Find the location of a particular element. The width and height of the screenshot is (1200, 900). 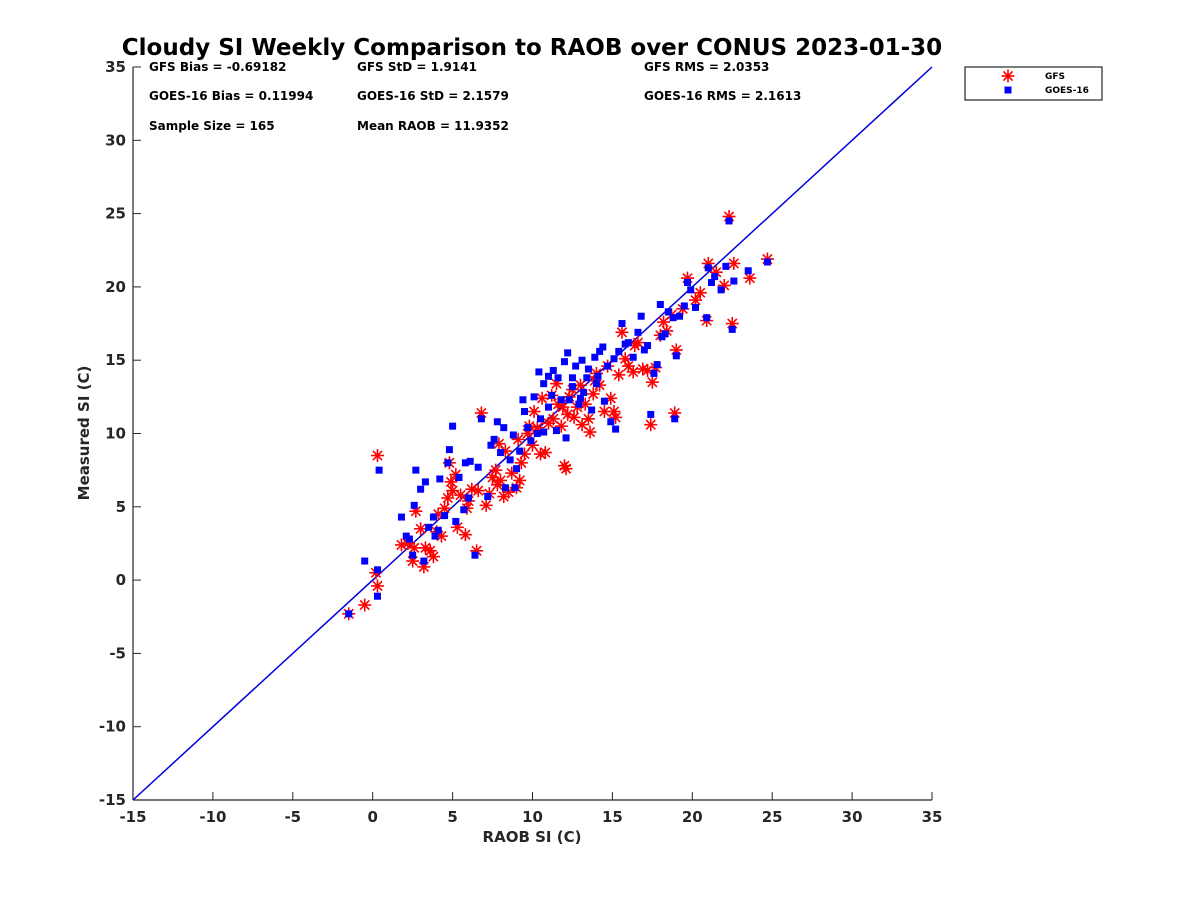

y-axis-label: Measured SI (C) is located at coordinates (84, 433).